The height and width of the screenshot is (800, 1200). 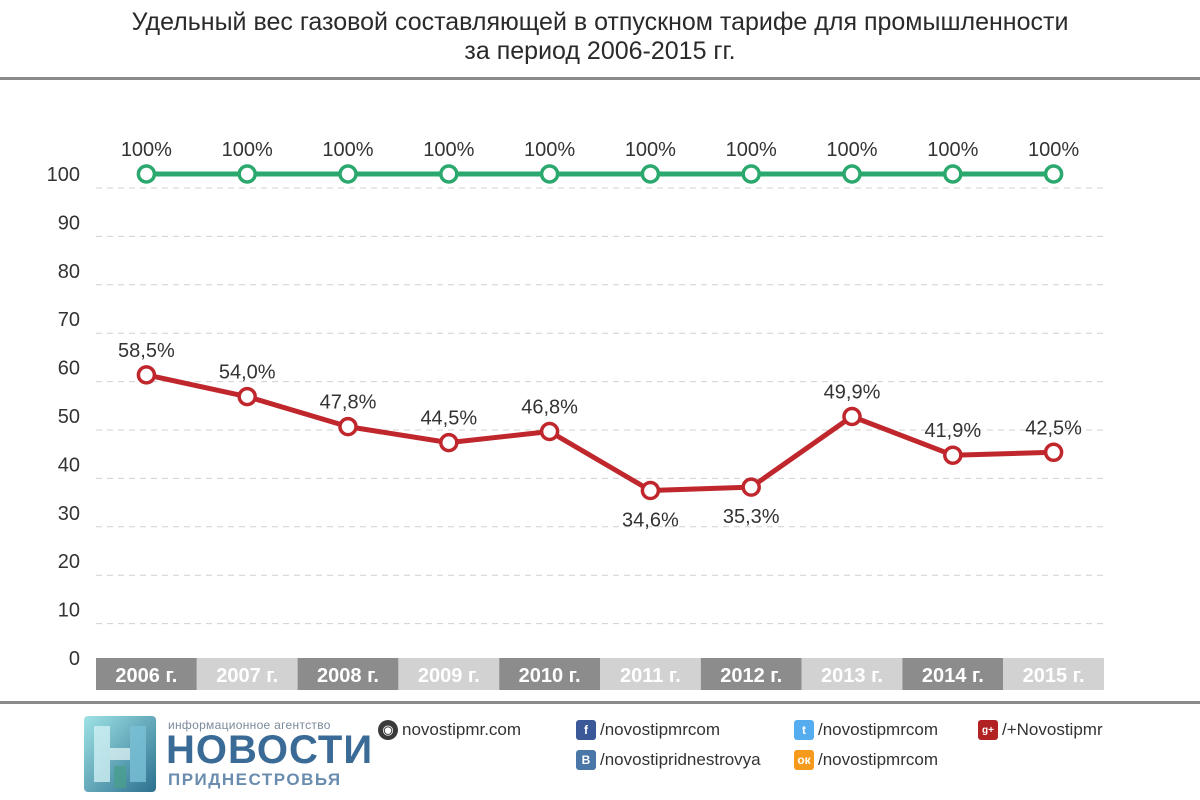 I want to click on site-link: ◉ novostipmr.com, so click(x=449, y=730).